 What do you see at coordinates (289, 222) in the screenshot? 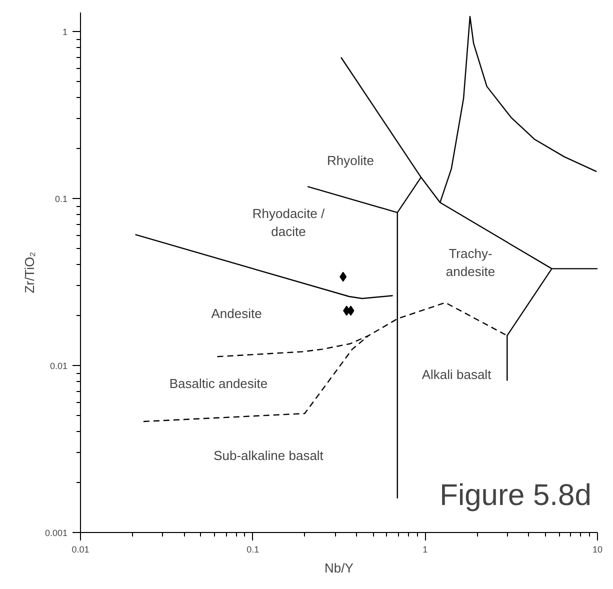
I see `annotation: Rhyodacite / dacite` at bounding box center [289, 222].